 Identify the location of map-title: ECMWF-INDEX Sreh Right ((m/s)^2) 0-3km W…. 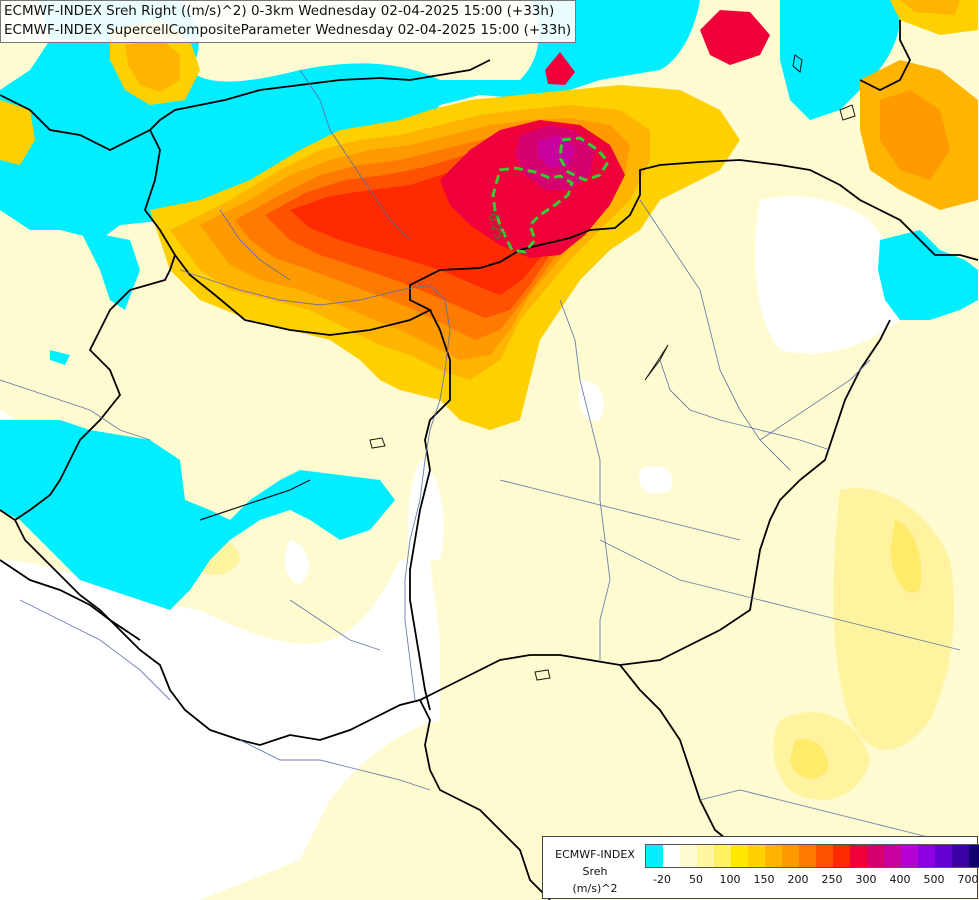
(288, 21).